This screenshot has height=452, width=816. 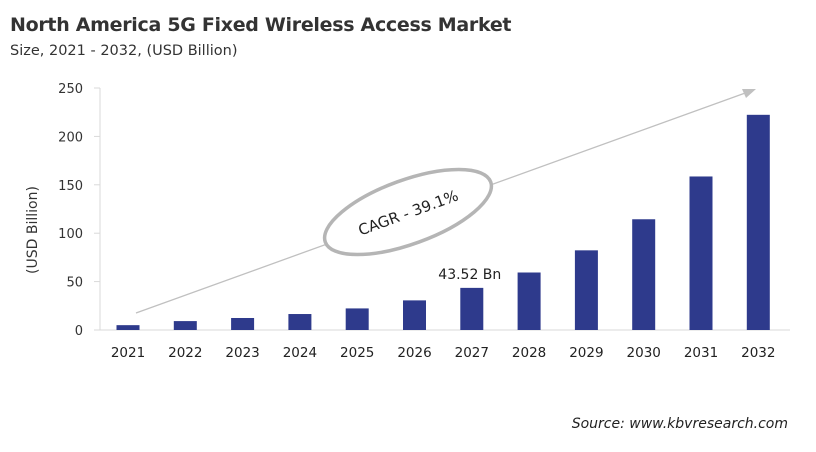 What do you see at coordinates (529, 353) in the screenshot?
I see `x-tick-label-2028: 2028` at bounding box center [529, 353].